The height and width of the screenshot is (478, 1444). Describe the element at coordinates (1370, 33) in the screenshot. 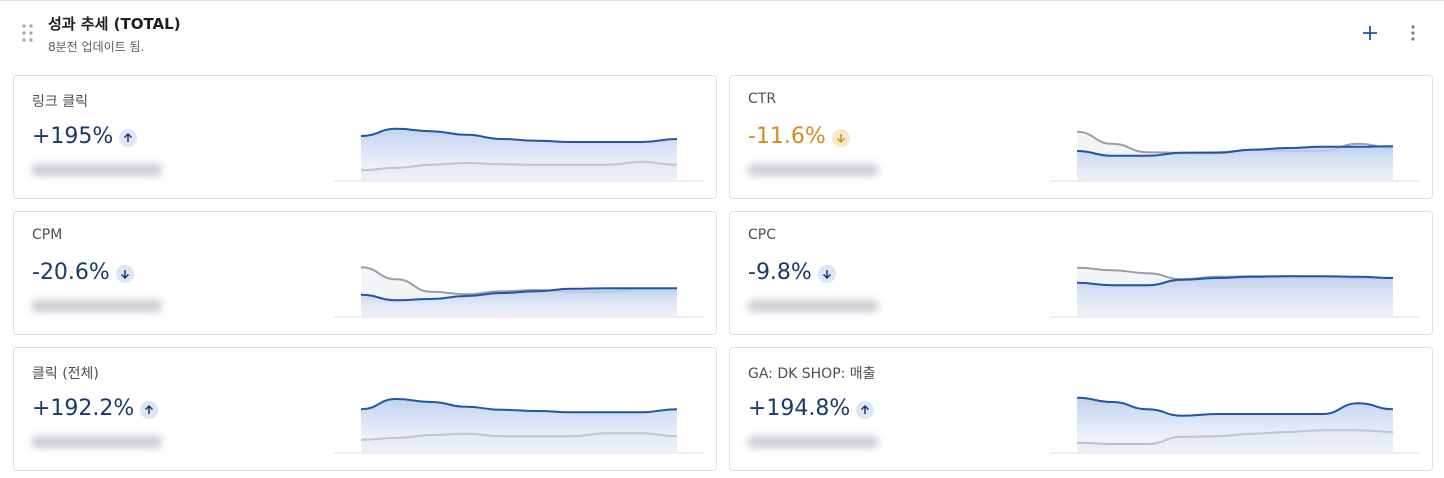

I see `add-button` at that location.